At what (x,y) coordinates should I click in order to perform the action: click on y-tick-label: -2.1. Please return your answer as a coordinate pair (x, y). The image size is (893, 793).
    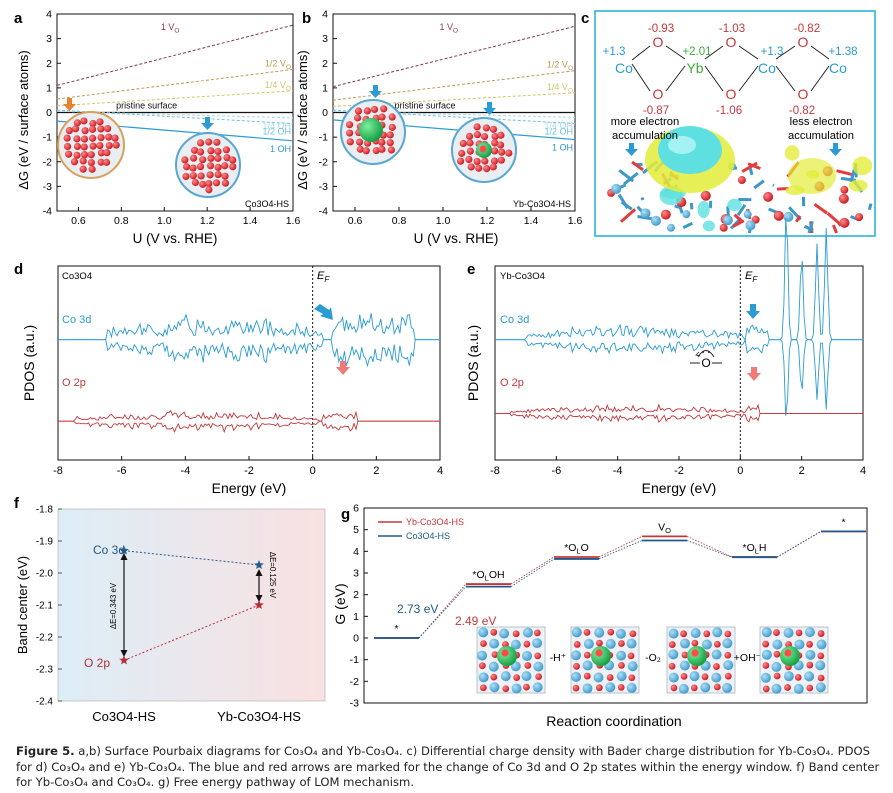
    Looking at the image, I should click on (45, 606).